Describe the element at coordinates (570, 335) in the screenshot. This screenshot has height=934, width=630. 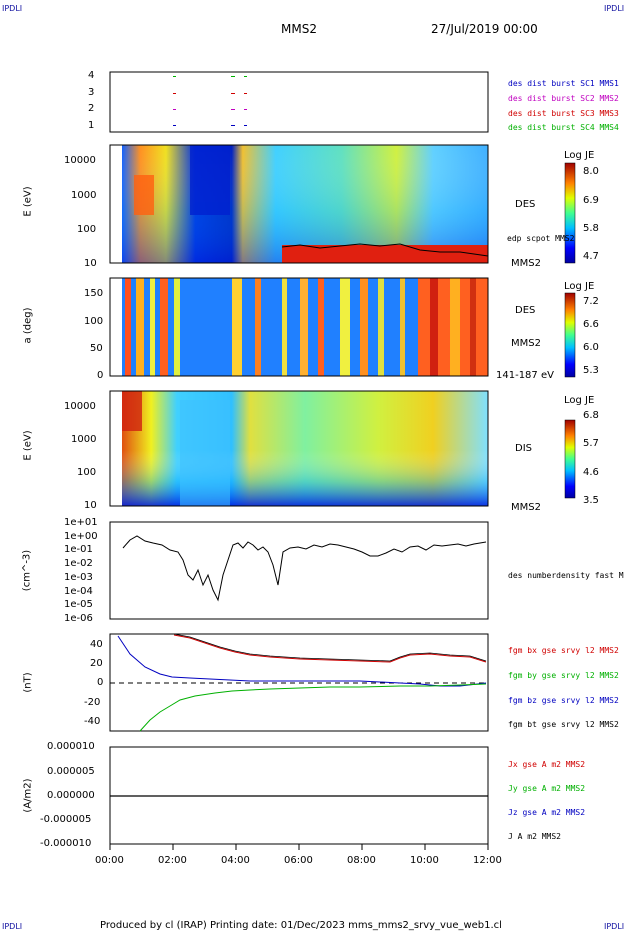
I see `des-pitch-colorbar` at that location.